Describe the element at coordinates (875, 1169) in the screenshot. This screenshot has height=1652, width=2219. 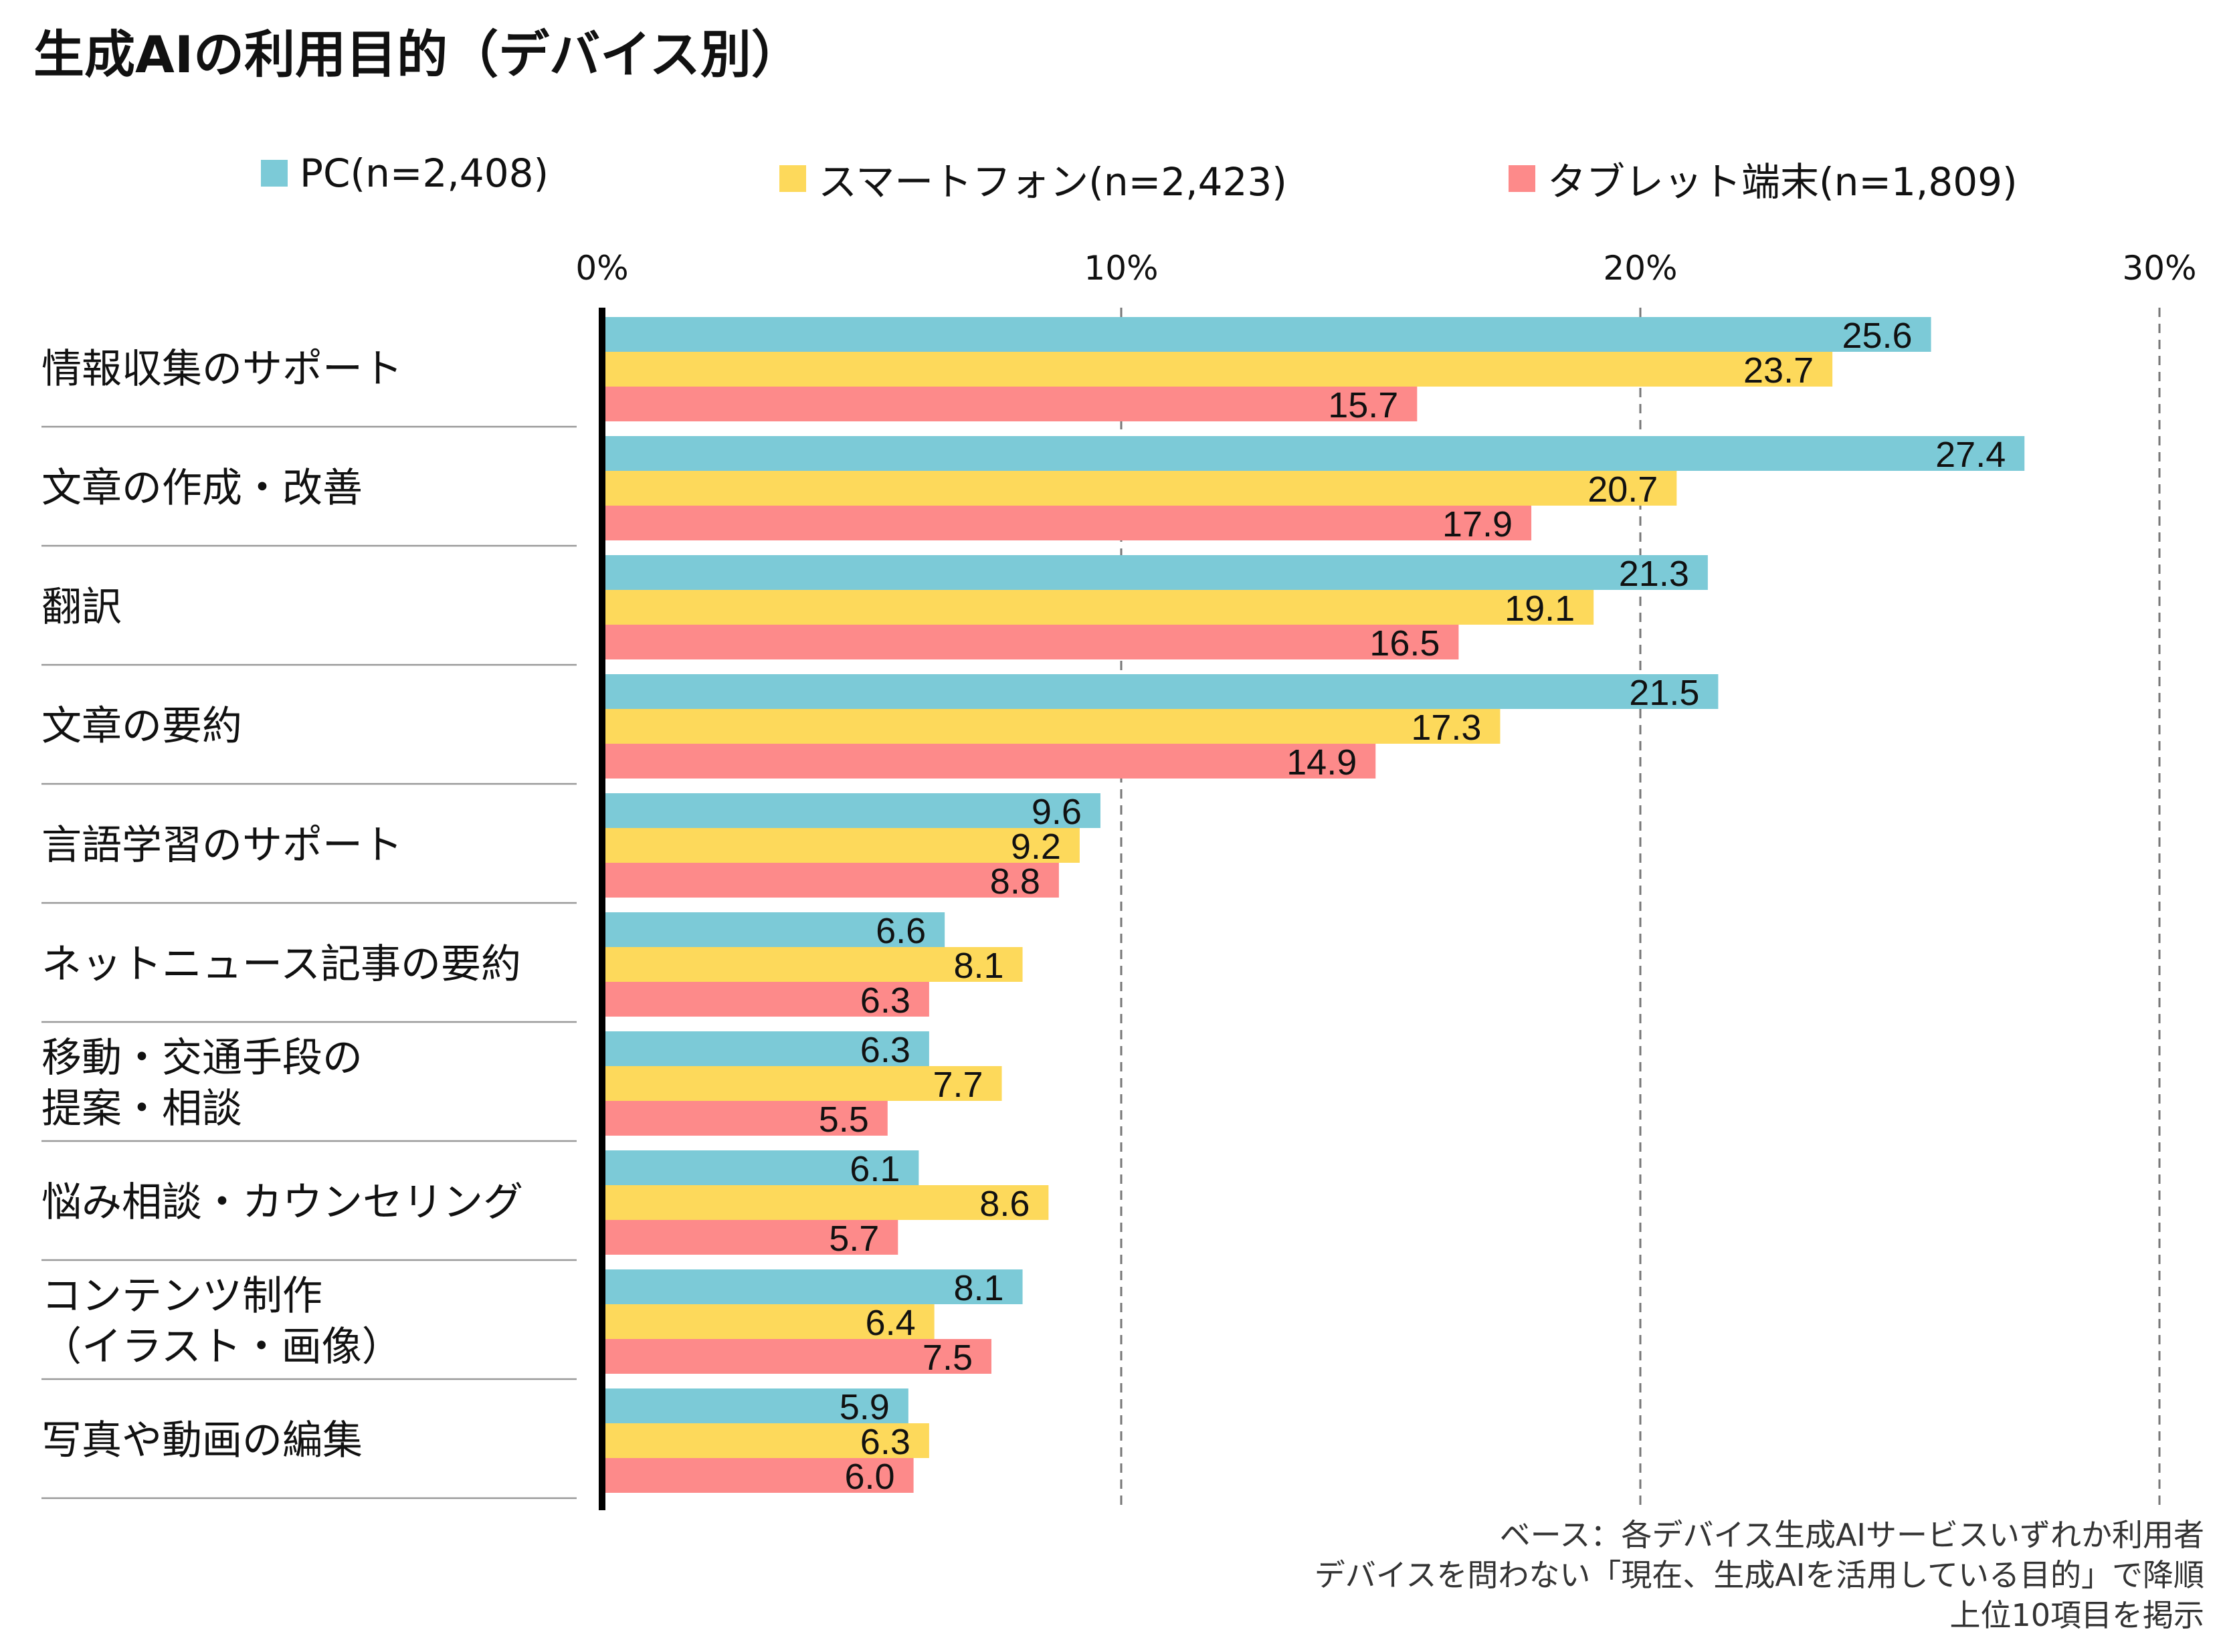
I see `data-label: 6.1` at that location.